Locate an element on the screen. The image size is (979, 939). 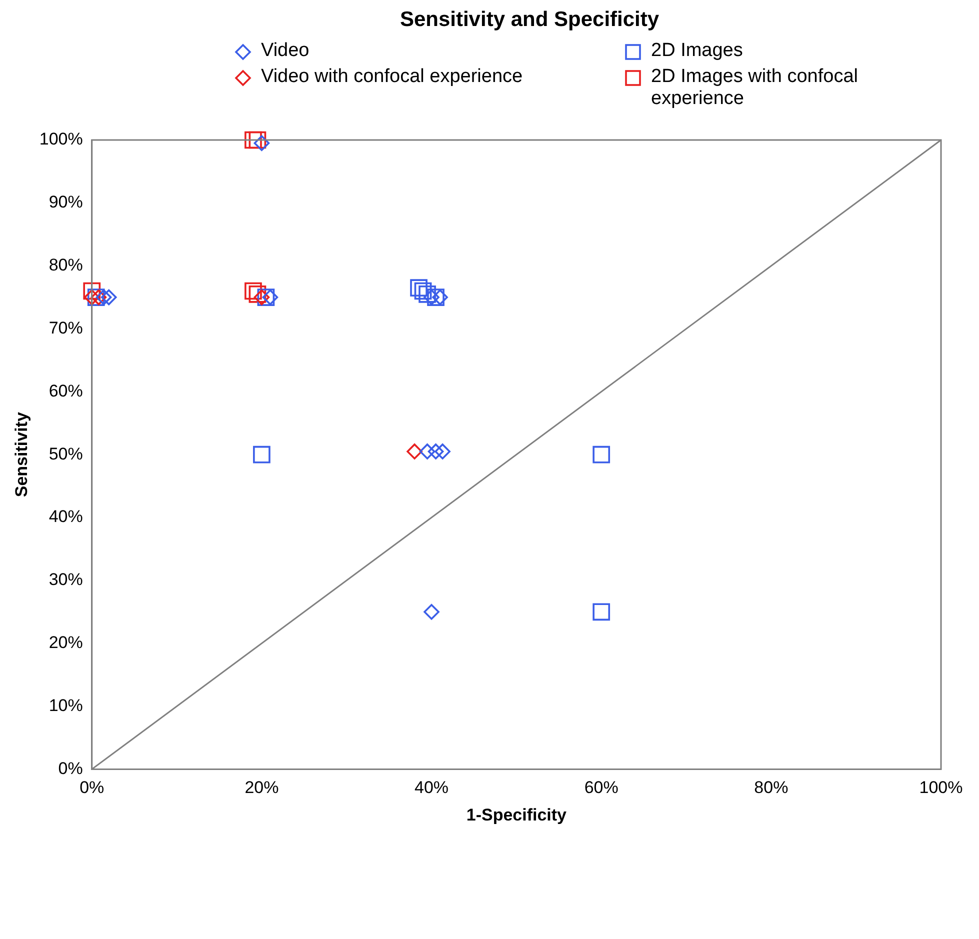
legend-label: 2D Images with confocal experience is located at coordinates (755, 88).